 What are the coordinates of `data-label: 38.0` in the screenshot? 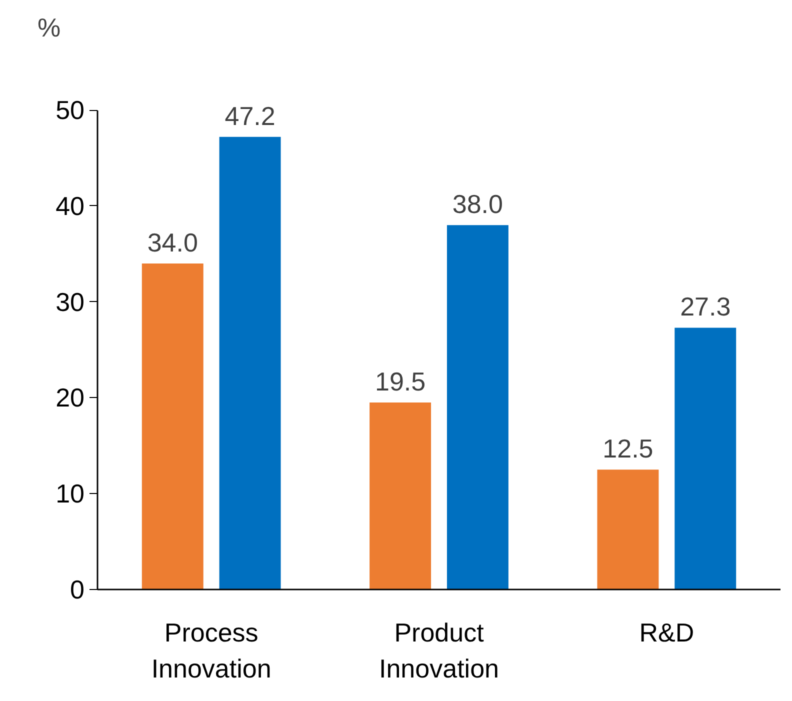 It's located at (478, 204).